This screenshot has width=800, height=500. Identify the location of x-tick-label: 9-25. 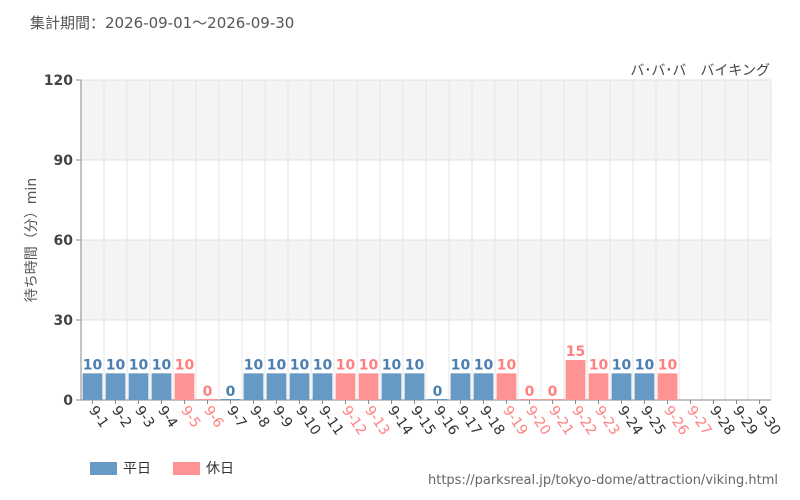
(652, 420).